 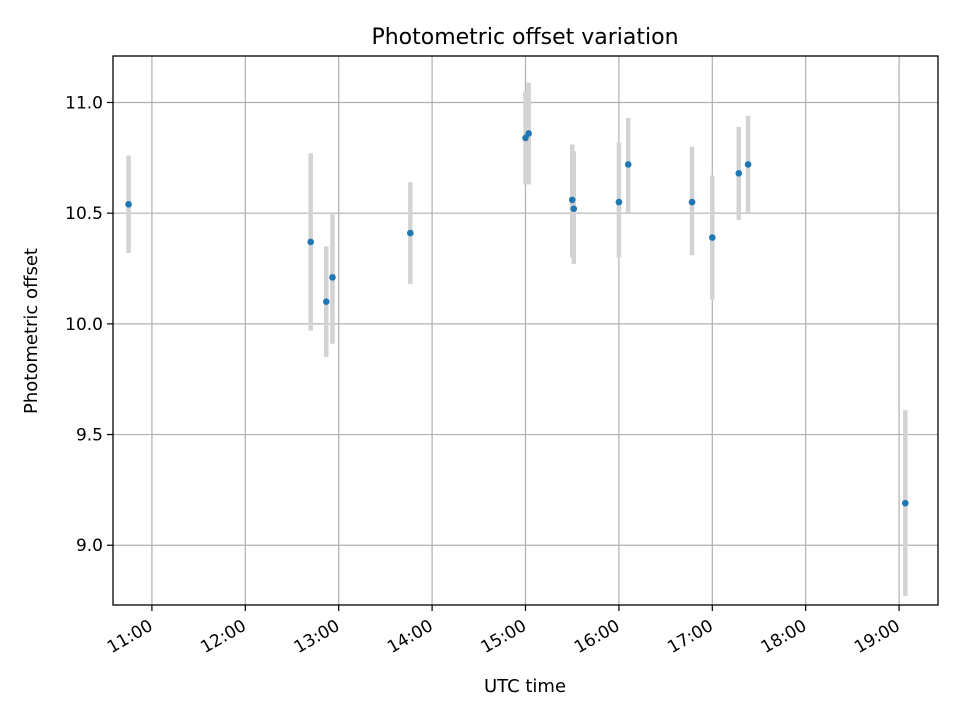 What do you see at coordinates (877, 637) in the screenshot?
I see `x-tick-label: 19:00` at bounding box center [877, 637].